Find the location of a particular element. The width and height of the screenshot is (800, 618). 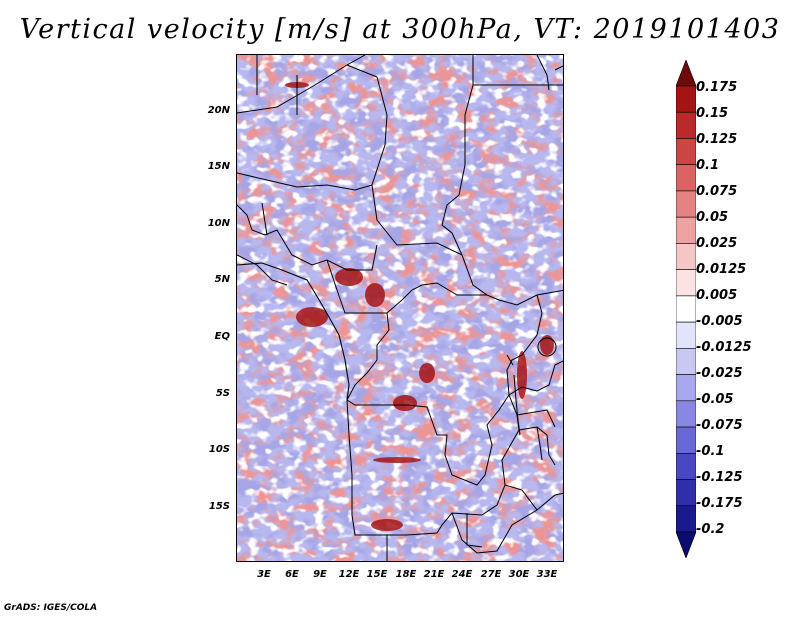

lat-label-10n: 10N is located at coordinates (218, 223).